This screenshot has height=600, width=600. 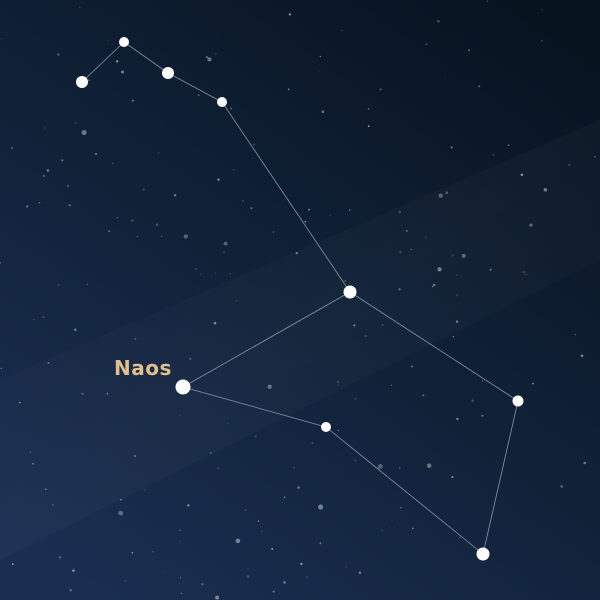 I want to click on star-label-naos: Naos, so click(x=143, y=368).